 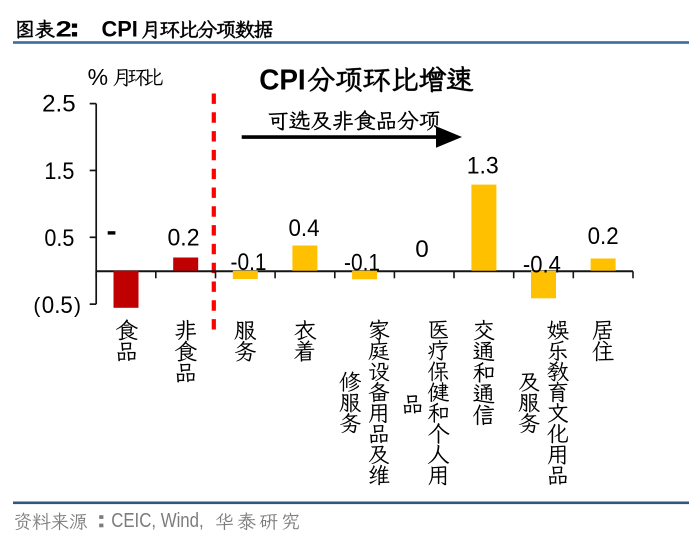 I want to click on svg-text: CEIC, Wind,, so click(x=157, y=521).